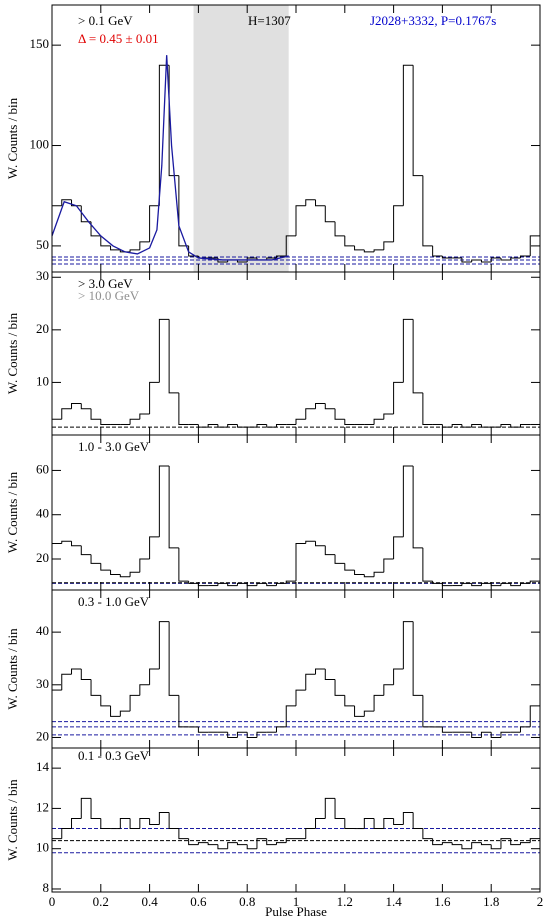 The height and width of the screenshot is (922, 546). Describe the element at coordinates (241, 138) in the screenshot. I see `off-pulse-region` at that location.